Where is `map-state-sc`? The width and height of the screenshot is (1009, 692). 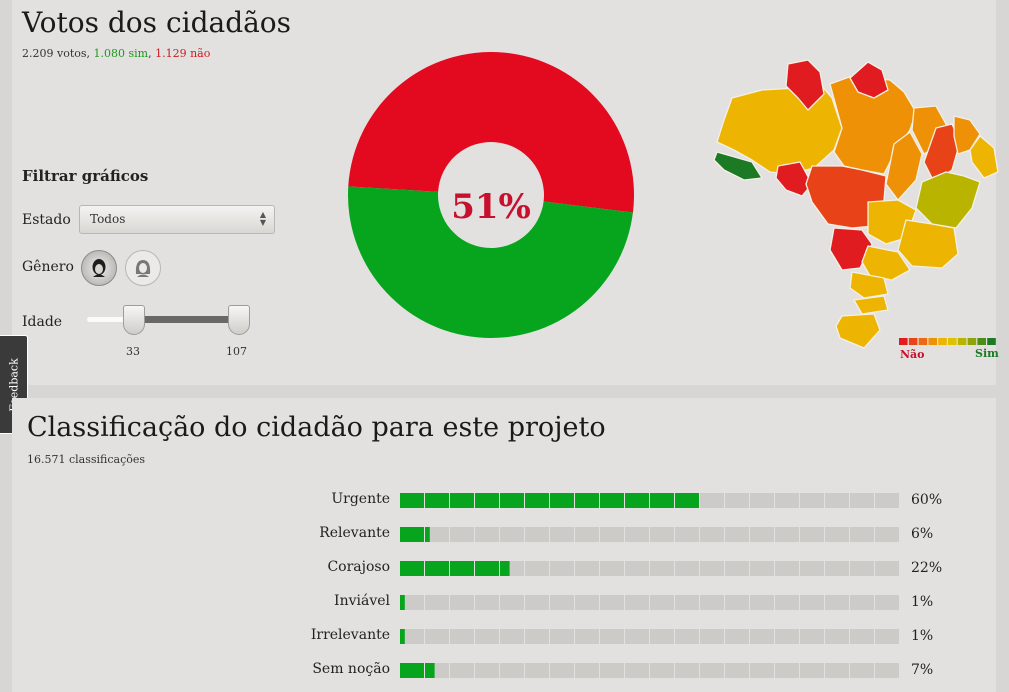 map-state-sc is located at coordinates (871, 305).